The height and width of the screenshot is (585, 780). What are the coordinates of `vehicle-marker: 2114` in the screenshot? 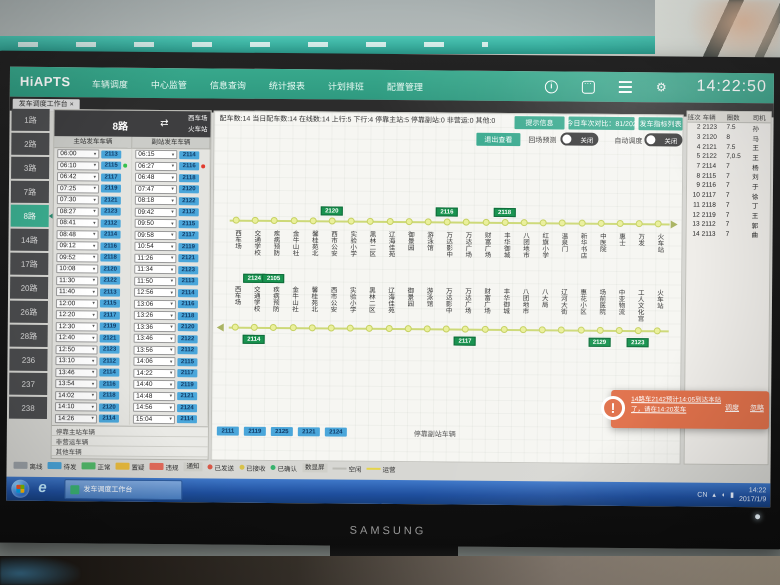 It's located at (253, 339).